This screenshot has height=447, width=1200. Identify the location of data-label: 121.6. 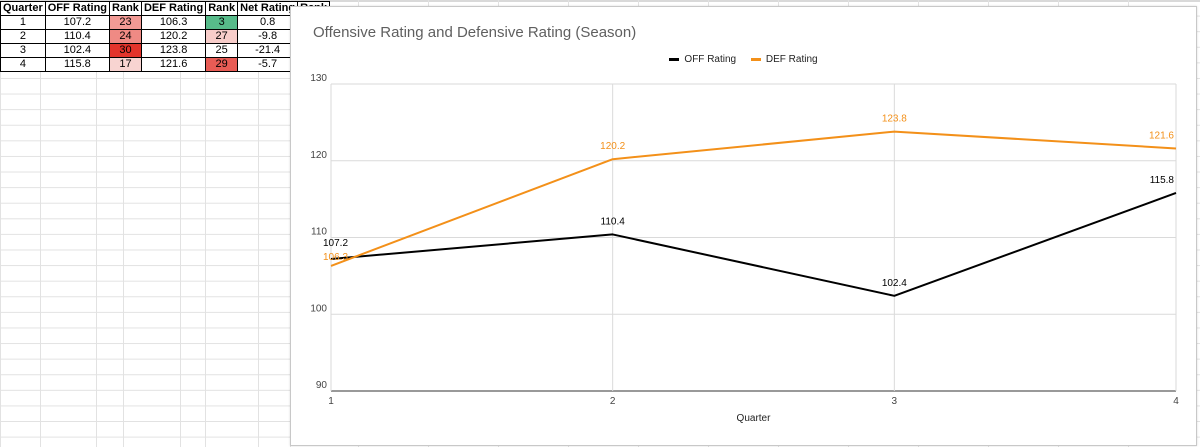
(1161, 135).